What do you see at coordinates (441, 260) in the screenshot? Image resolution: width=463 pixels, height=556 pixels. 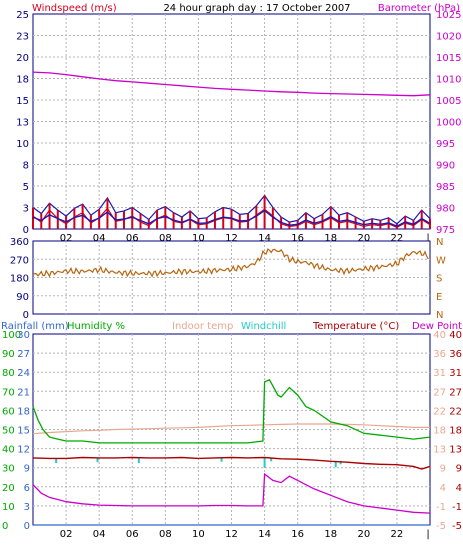 I see `direction-compass-label: W` at bounding box center [441, 260].